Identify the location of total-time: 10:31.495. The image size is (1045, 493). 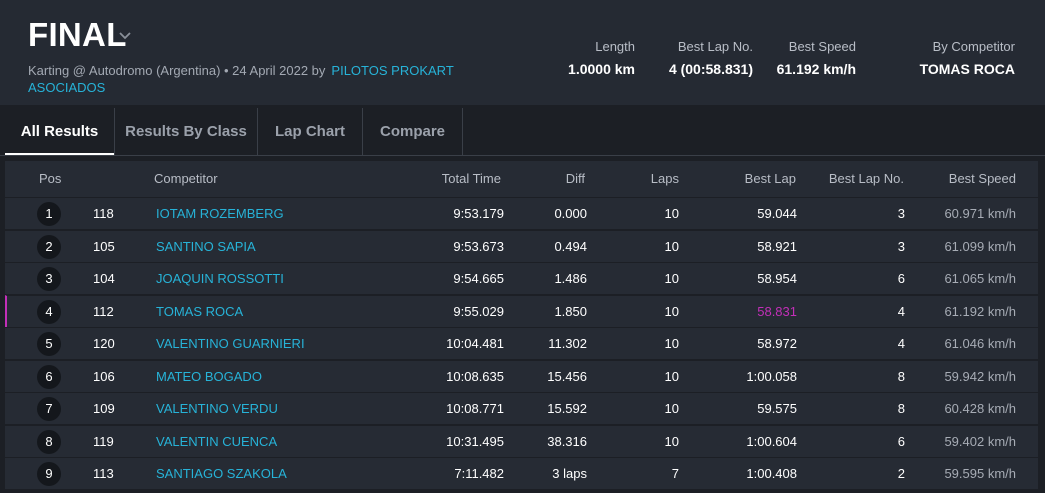
(475, 441).